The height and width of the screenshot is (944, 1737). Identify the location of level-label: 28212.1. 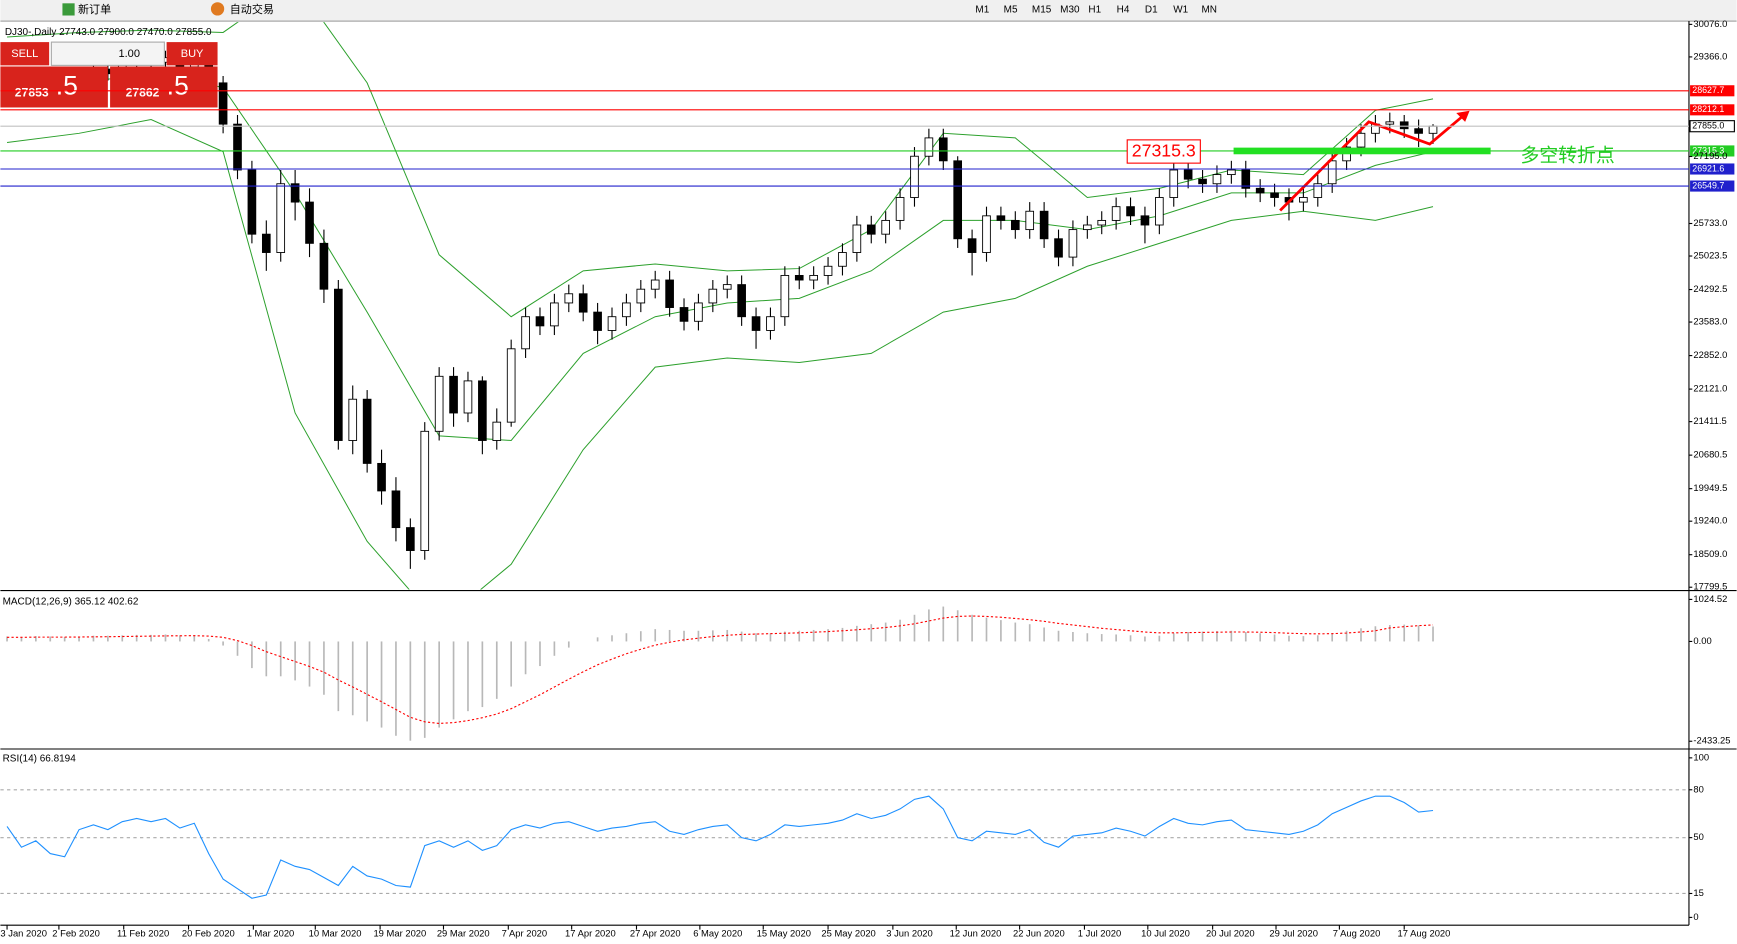
(1708, 109).